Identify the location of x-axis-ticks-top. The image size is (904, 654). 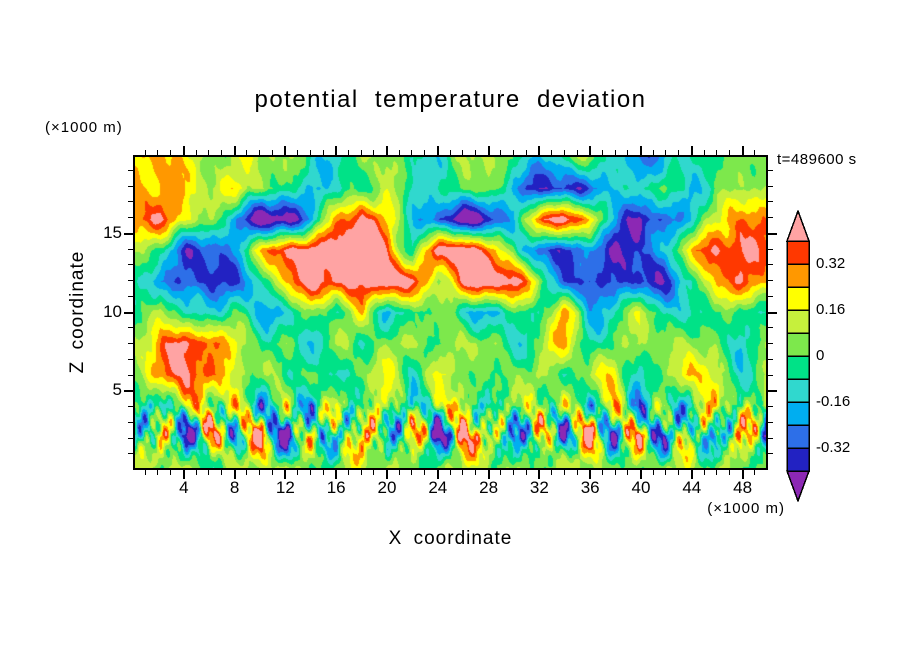
(450, 150).